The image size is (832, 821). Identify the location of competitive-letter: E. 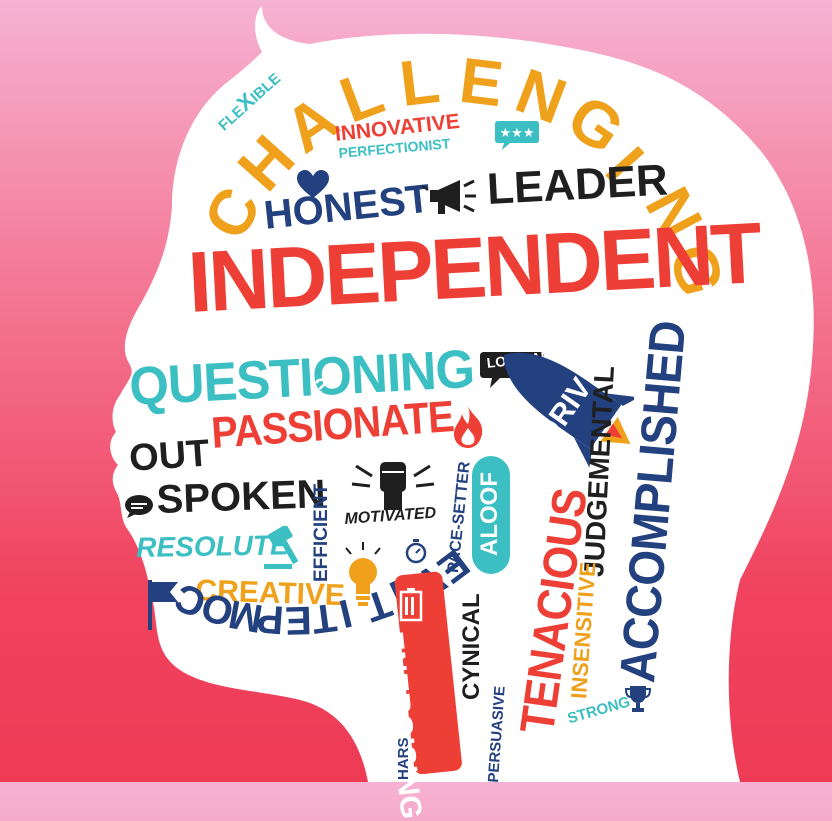
(298, 620).